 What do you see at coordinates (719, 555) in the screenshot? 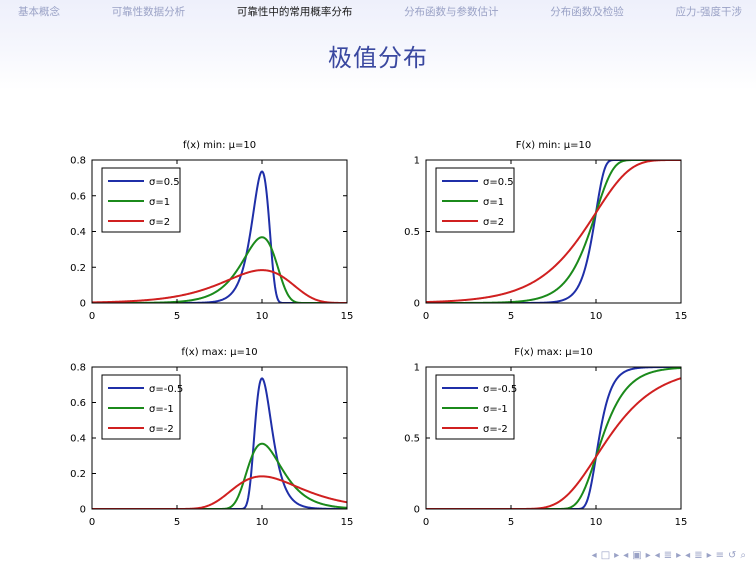
I see `toc-icon: ≡` at bounding box center [719, 555].